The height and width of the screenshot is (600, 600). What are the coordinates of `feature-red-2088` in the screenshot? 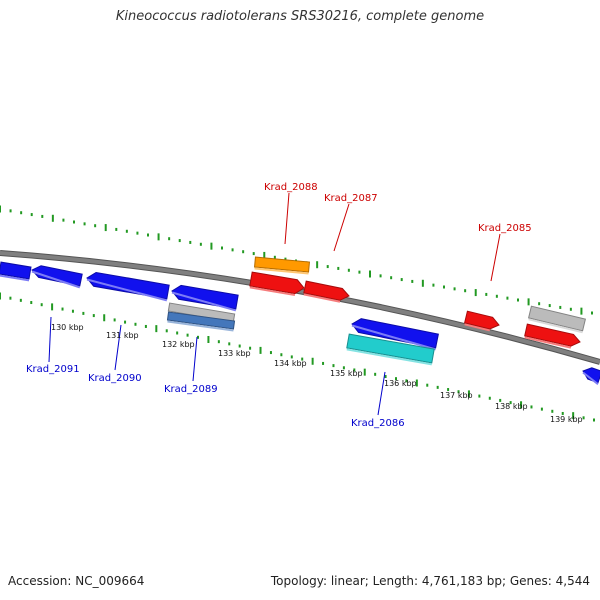 It's located at (277, 284).